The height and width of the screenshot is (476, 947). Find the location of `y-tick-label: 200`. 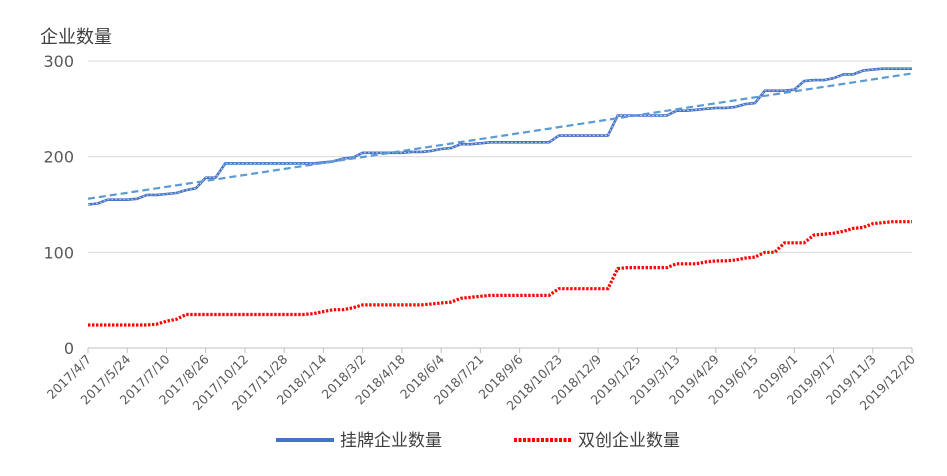

y-tick-label: 200 is located at coordinates (58, 157).